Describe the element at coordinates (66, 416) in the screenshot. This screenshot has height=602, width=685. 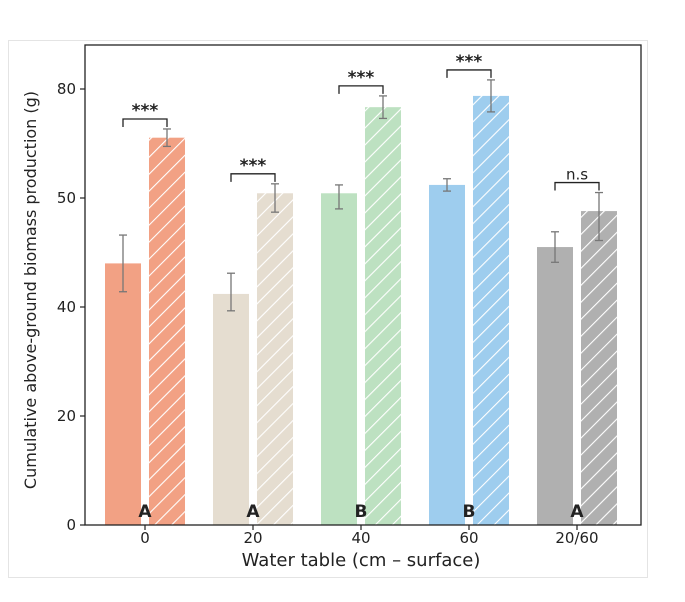
I see `y-tick-label: 20` at that location.